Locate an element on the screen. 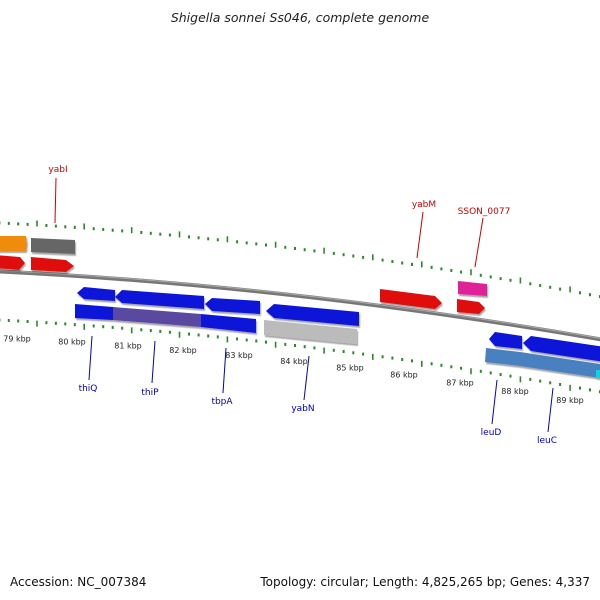 The width and height of the screenshot is (600, 600). forward-label-track: yabI yabM SSON_0077 is located at coordinates (279, 216).